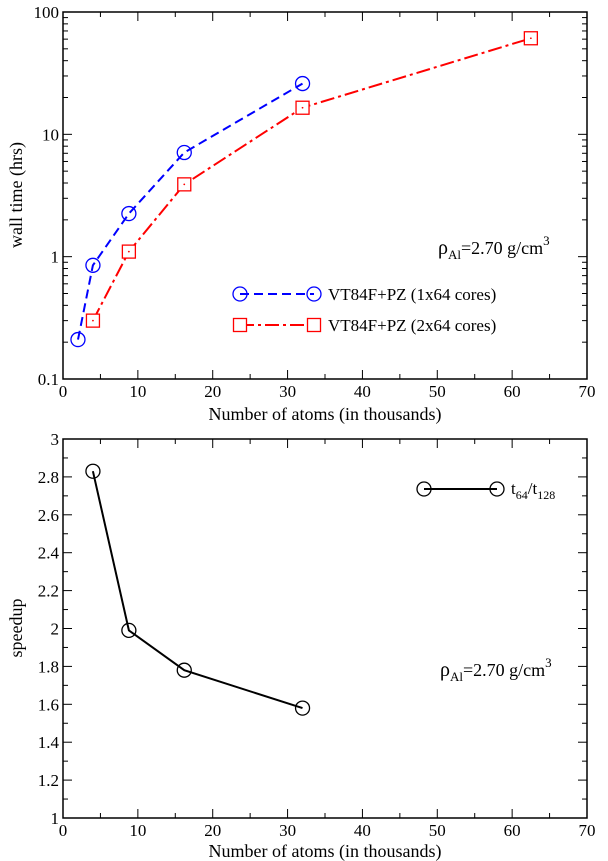 This screenshot has height=861, width=608. I want to click on y-axis-label: wall time (hrs), so click(16, 195).